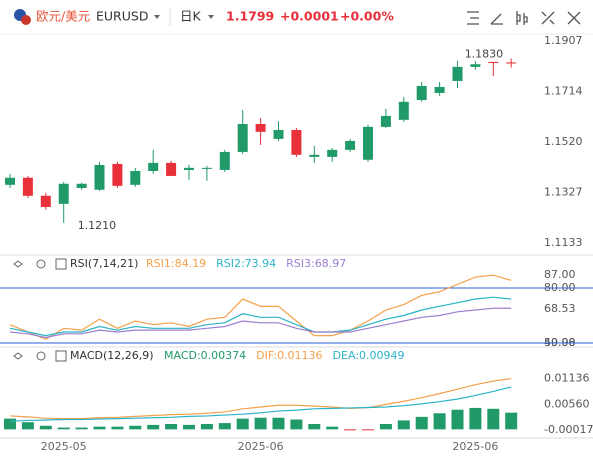 The image size is (593, 456). I want to click on legend-entry: RSI2:73.94, so click(246, 263).